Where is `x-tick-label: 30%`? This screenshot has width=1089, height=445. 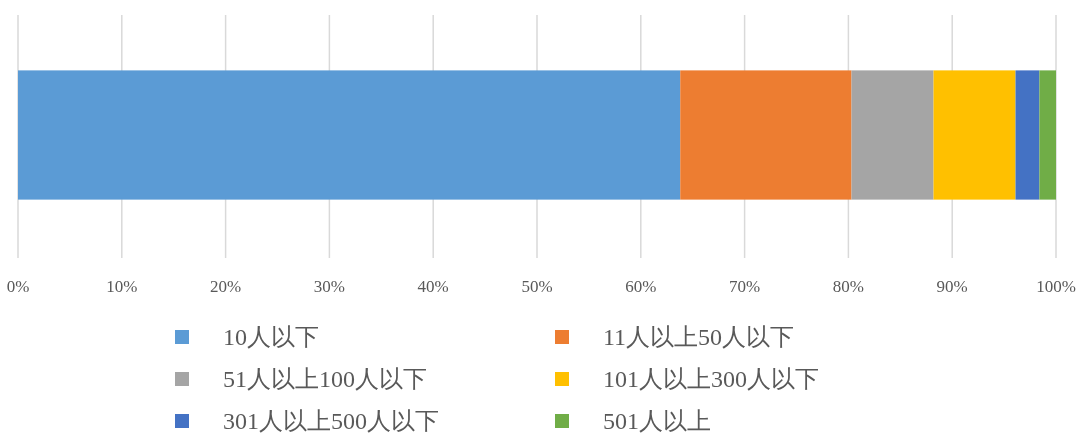
x-tick-label: 30% is located at coordinates (329, 286).